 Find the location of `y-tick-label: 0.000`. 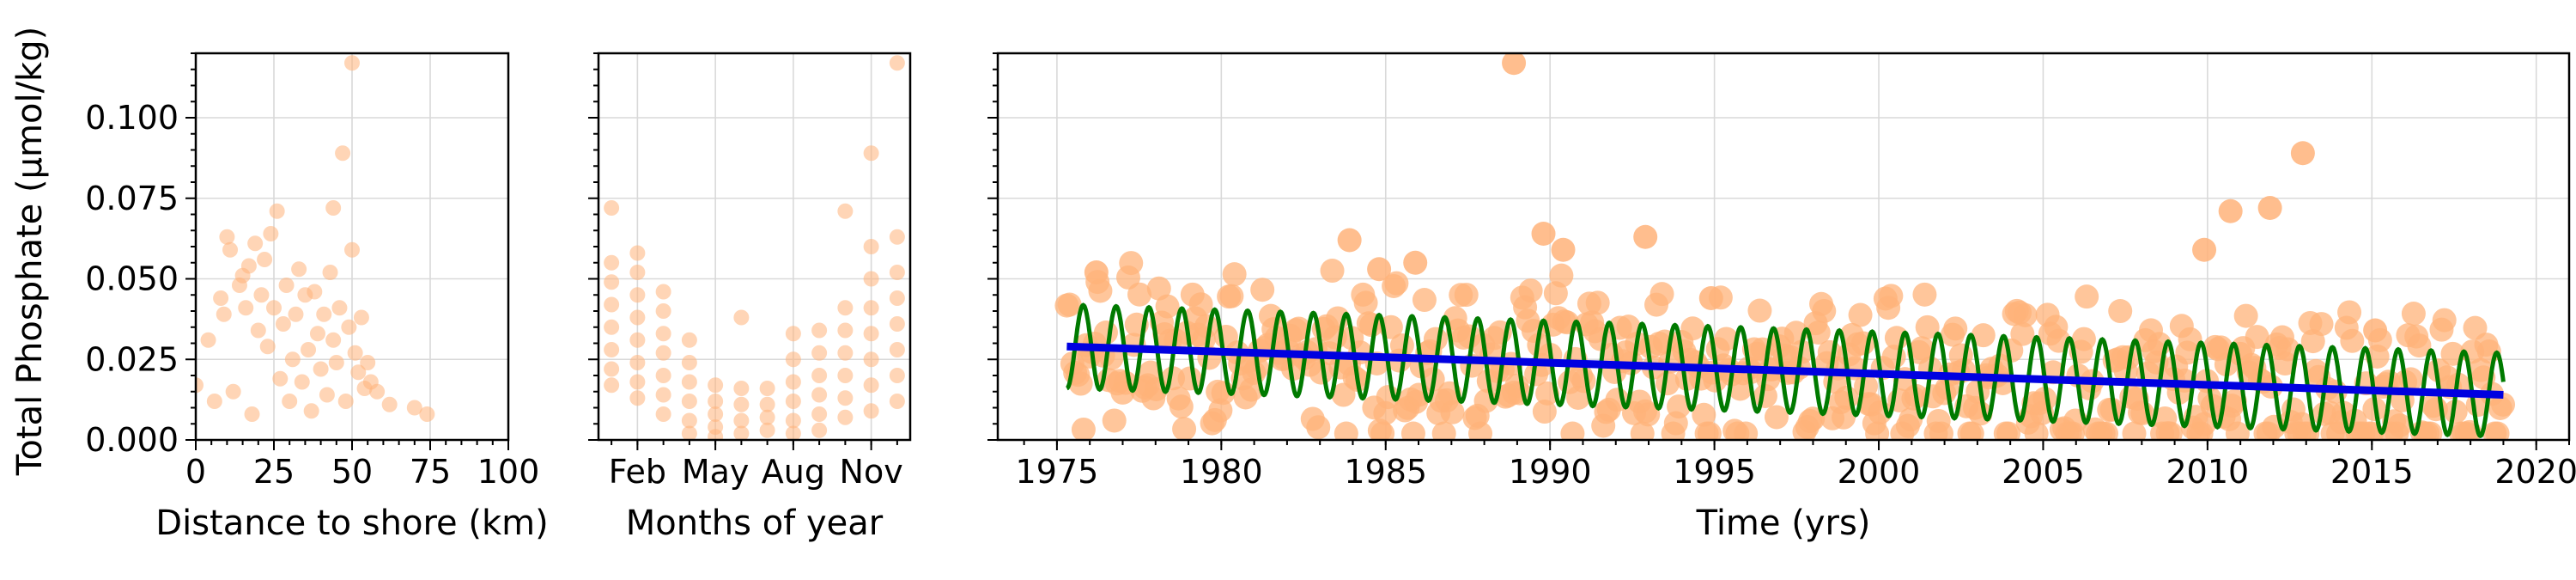

y-tick-label: 0.000 is located at coordinates (132, 440).